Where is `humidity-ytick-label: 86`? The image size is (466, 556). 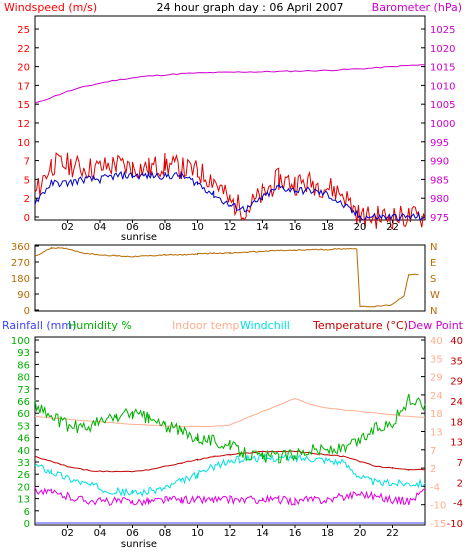
humidity-ytick-label: 86 is located at coordinates (23, 365).